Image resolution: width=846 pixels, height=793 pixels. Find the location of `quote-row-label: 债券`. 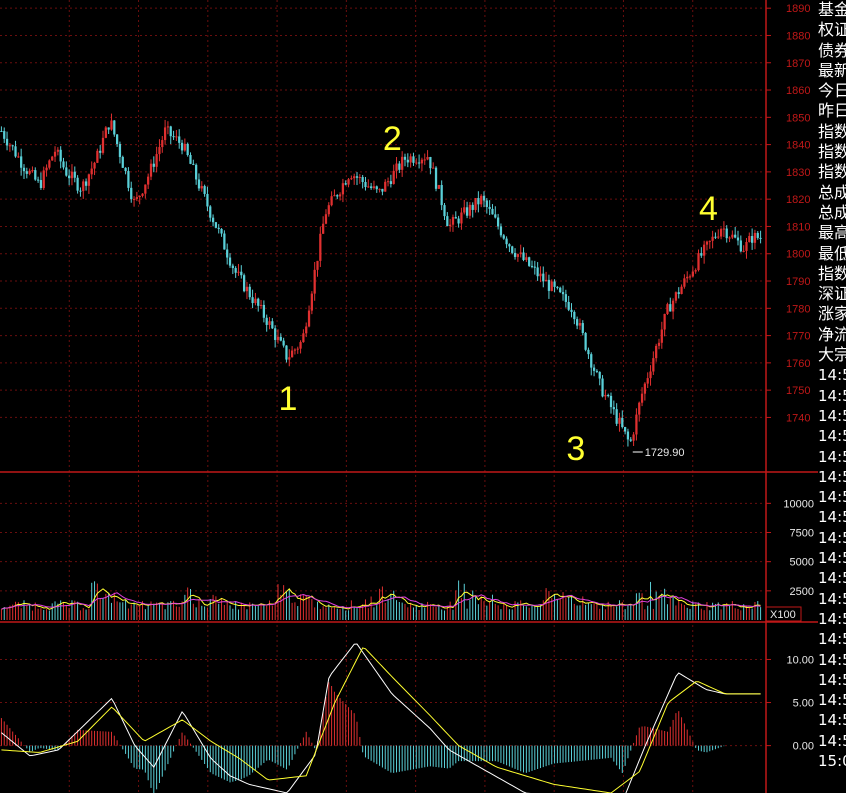

quote-row-label: 债券 is located at coordinates (832, 50).